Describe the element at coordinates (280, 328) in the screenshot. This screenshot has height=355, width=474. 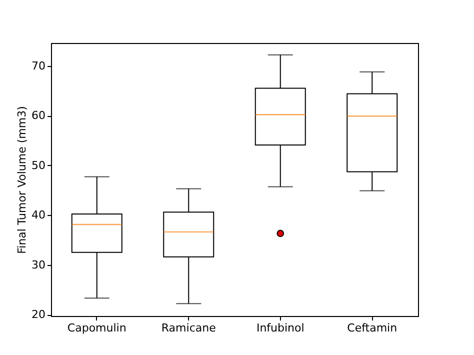
I see `x-tick-label: Infubinol` at that location.